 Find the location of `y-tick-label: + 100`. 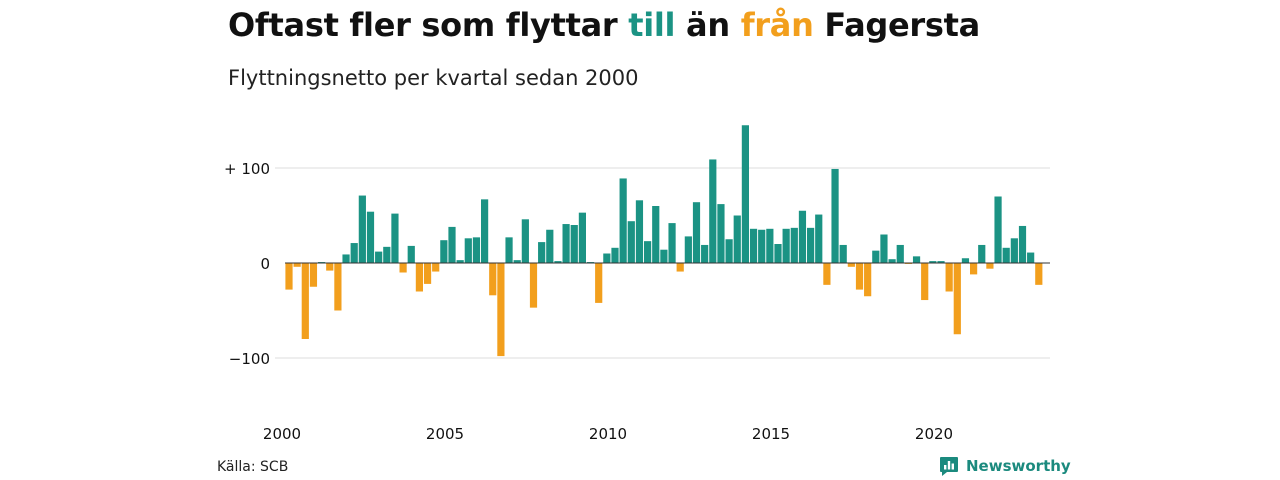

y-tick-label: + 100 is located at coordinates (247, 169).